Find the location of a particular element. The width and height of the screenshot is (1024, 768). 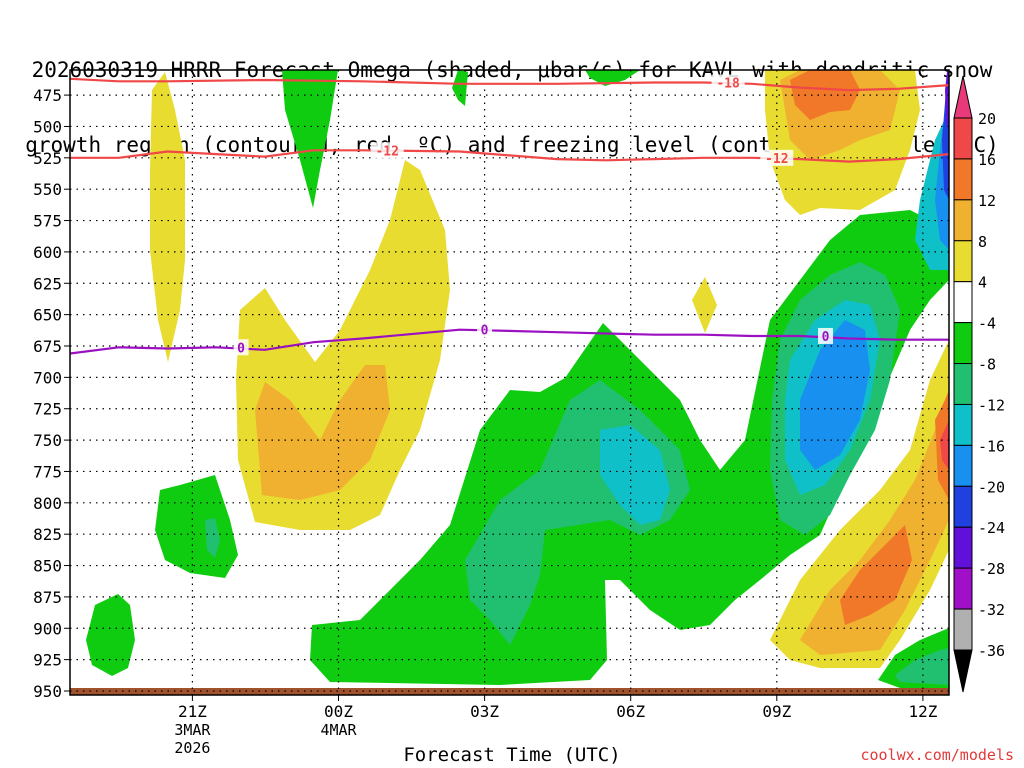

y-tick-label: 600 is located at coordinates (47, 252).